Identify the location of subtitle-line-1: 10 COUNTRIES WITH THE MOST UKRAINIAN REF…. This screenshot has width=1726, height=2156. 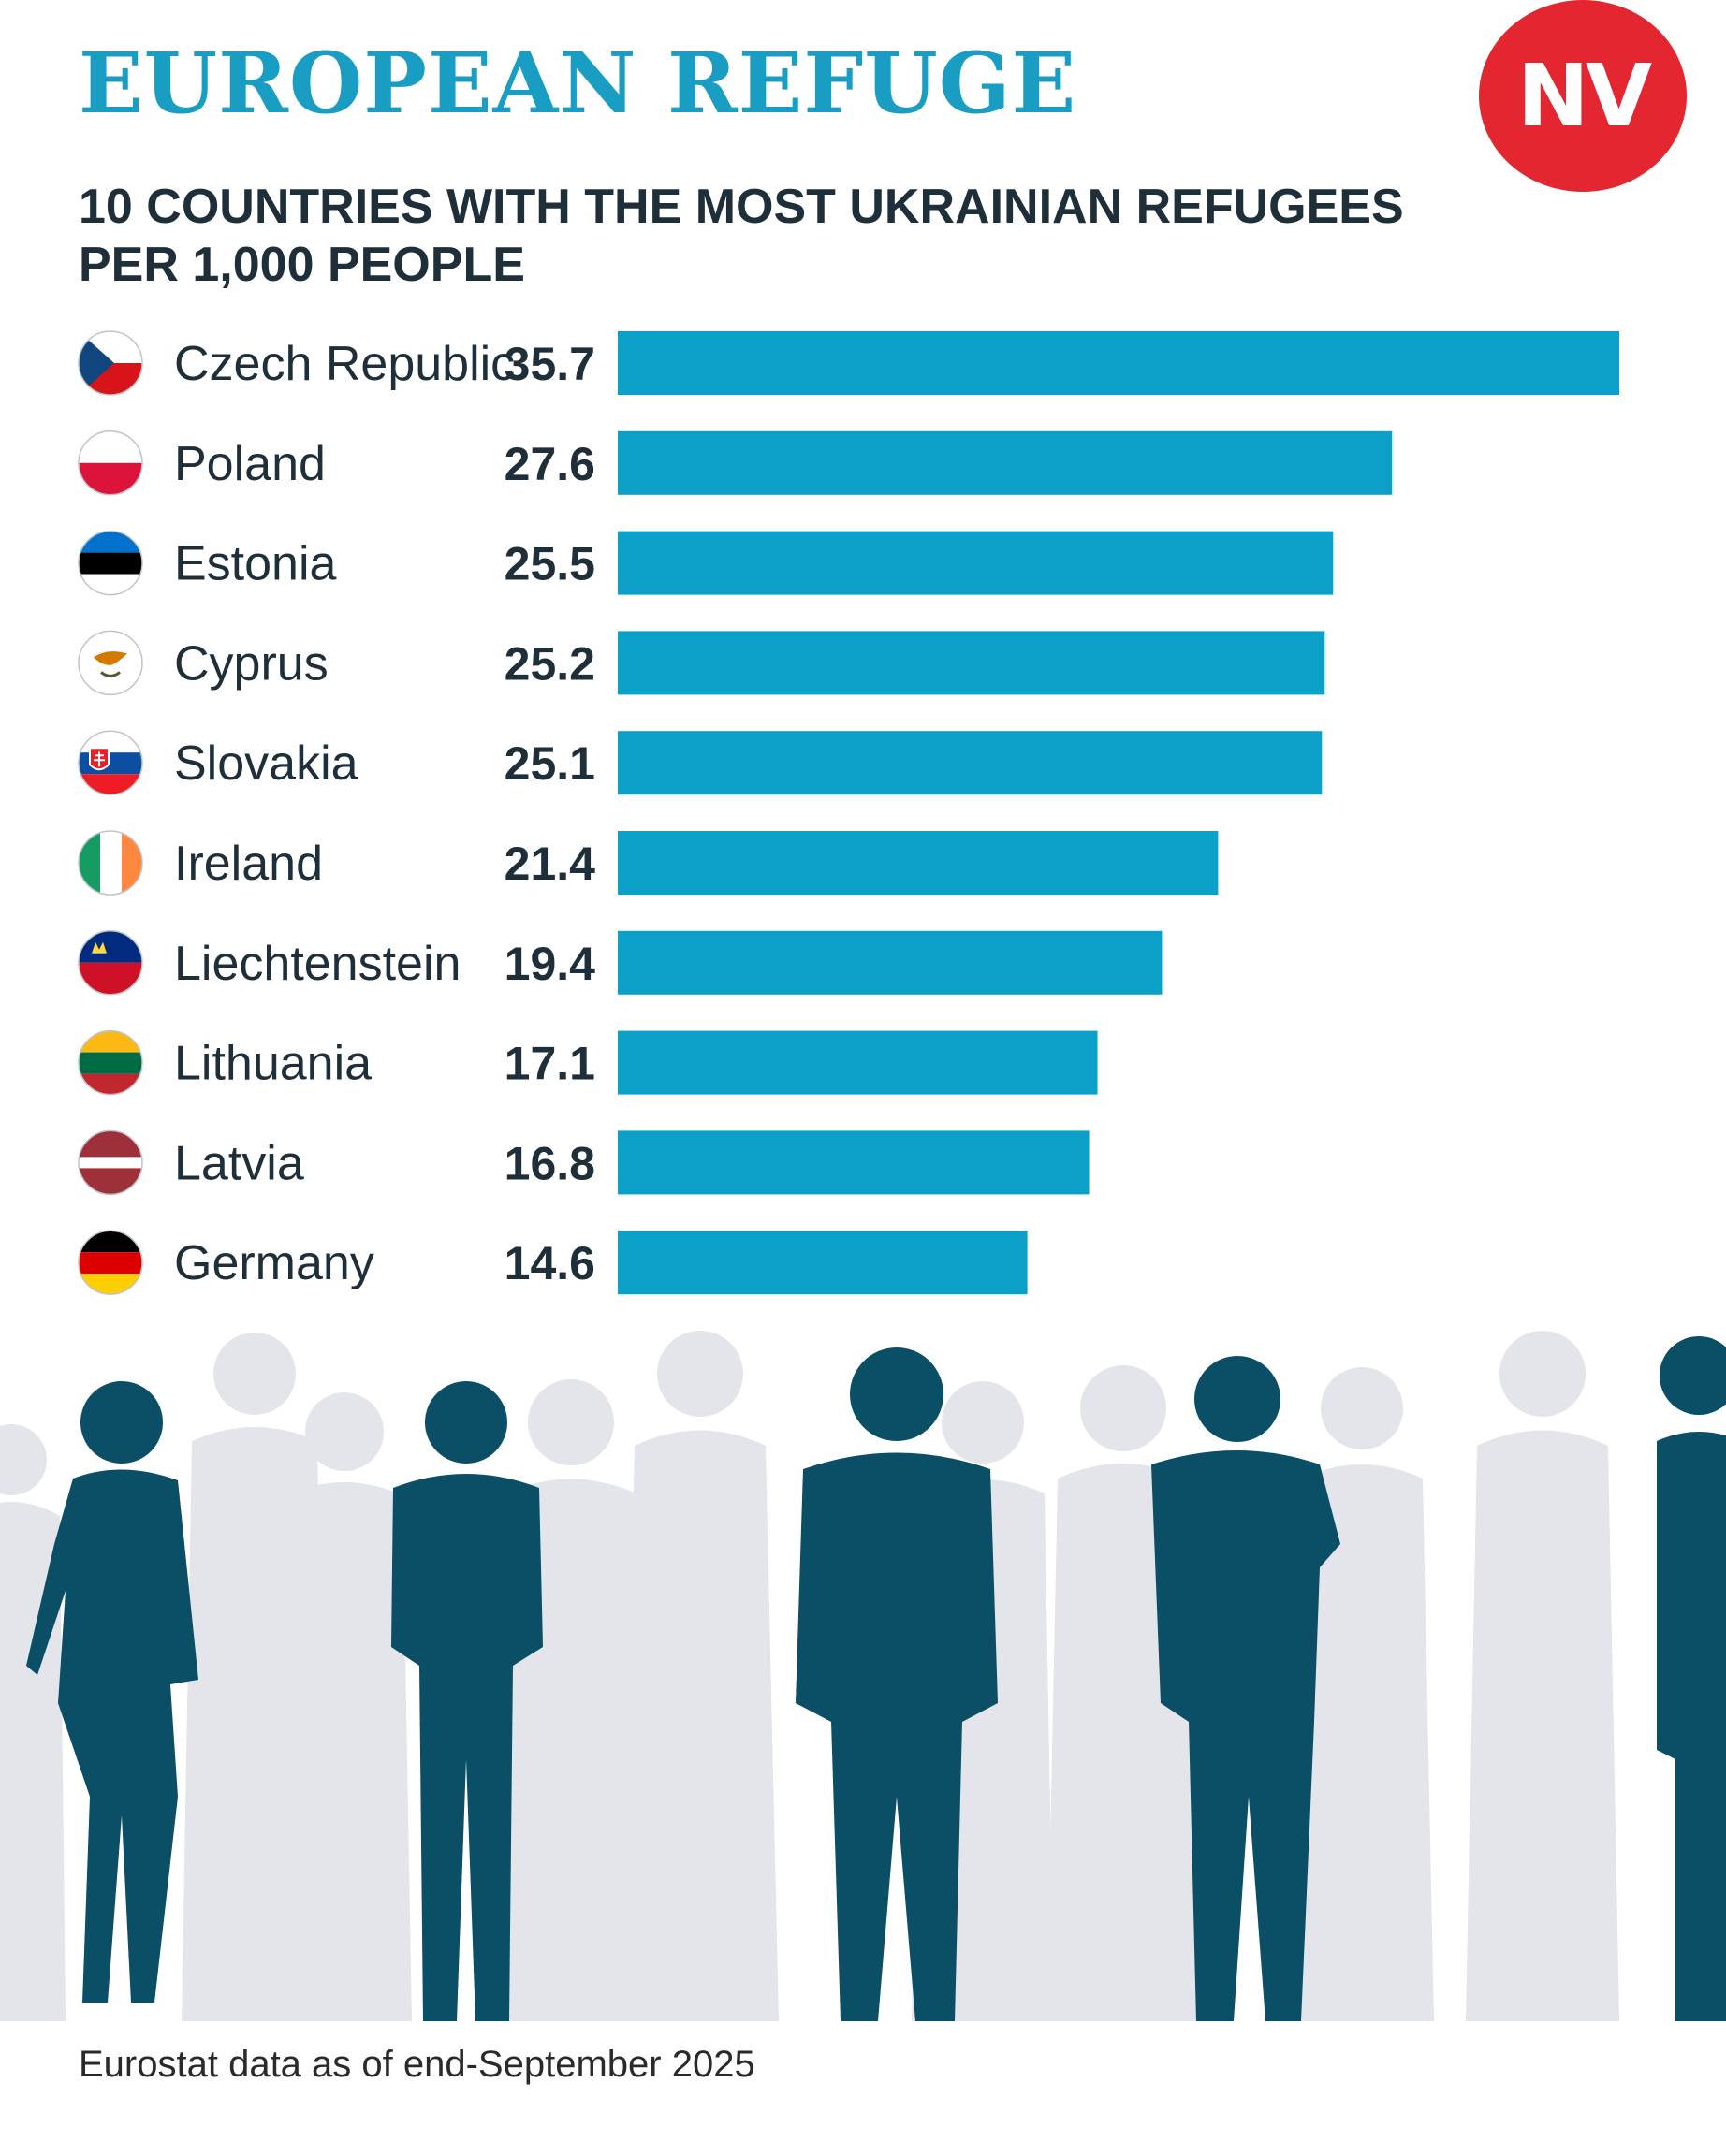
(741, 207).